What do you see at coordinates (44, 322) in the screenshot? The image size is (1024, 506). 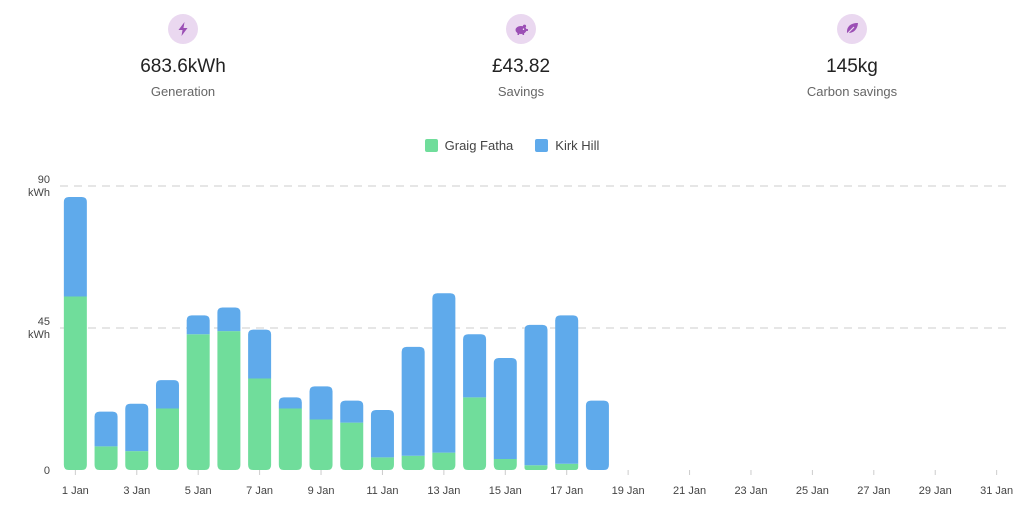 I see `y-tick-label: 45` at bounding box center [44, 322].